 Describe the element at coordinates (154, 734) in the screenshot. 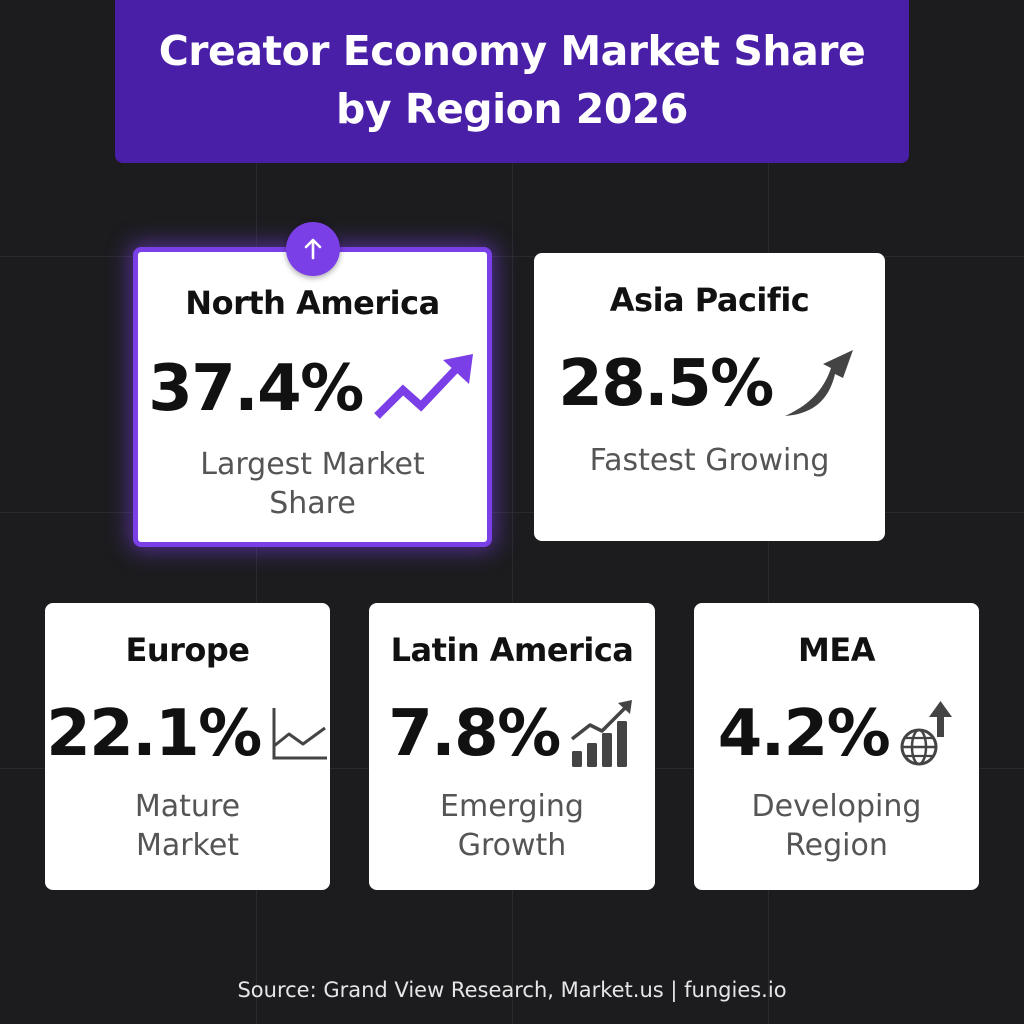

I see `market-share-value: 22.1%` at that location.